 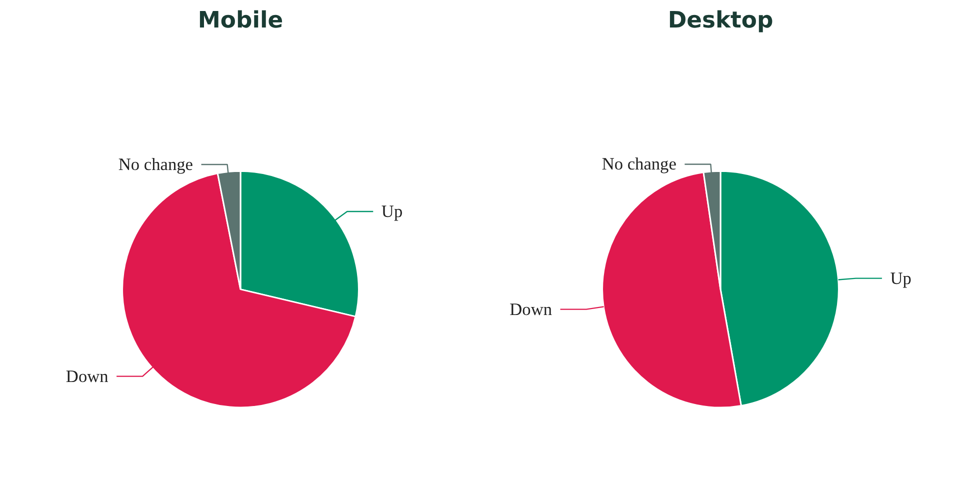 I want to click on chart-title: Desktop, so click(x=721, y=21).